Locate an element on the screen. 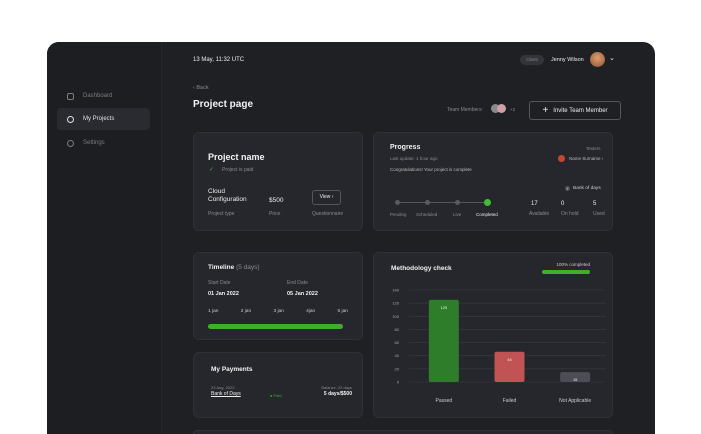 The height and width of the screenshot is (434, 701). step-label: Live is located at coordinates (457, 214).